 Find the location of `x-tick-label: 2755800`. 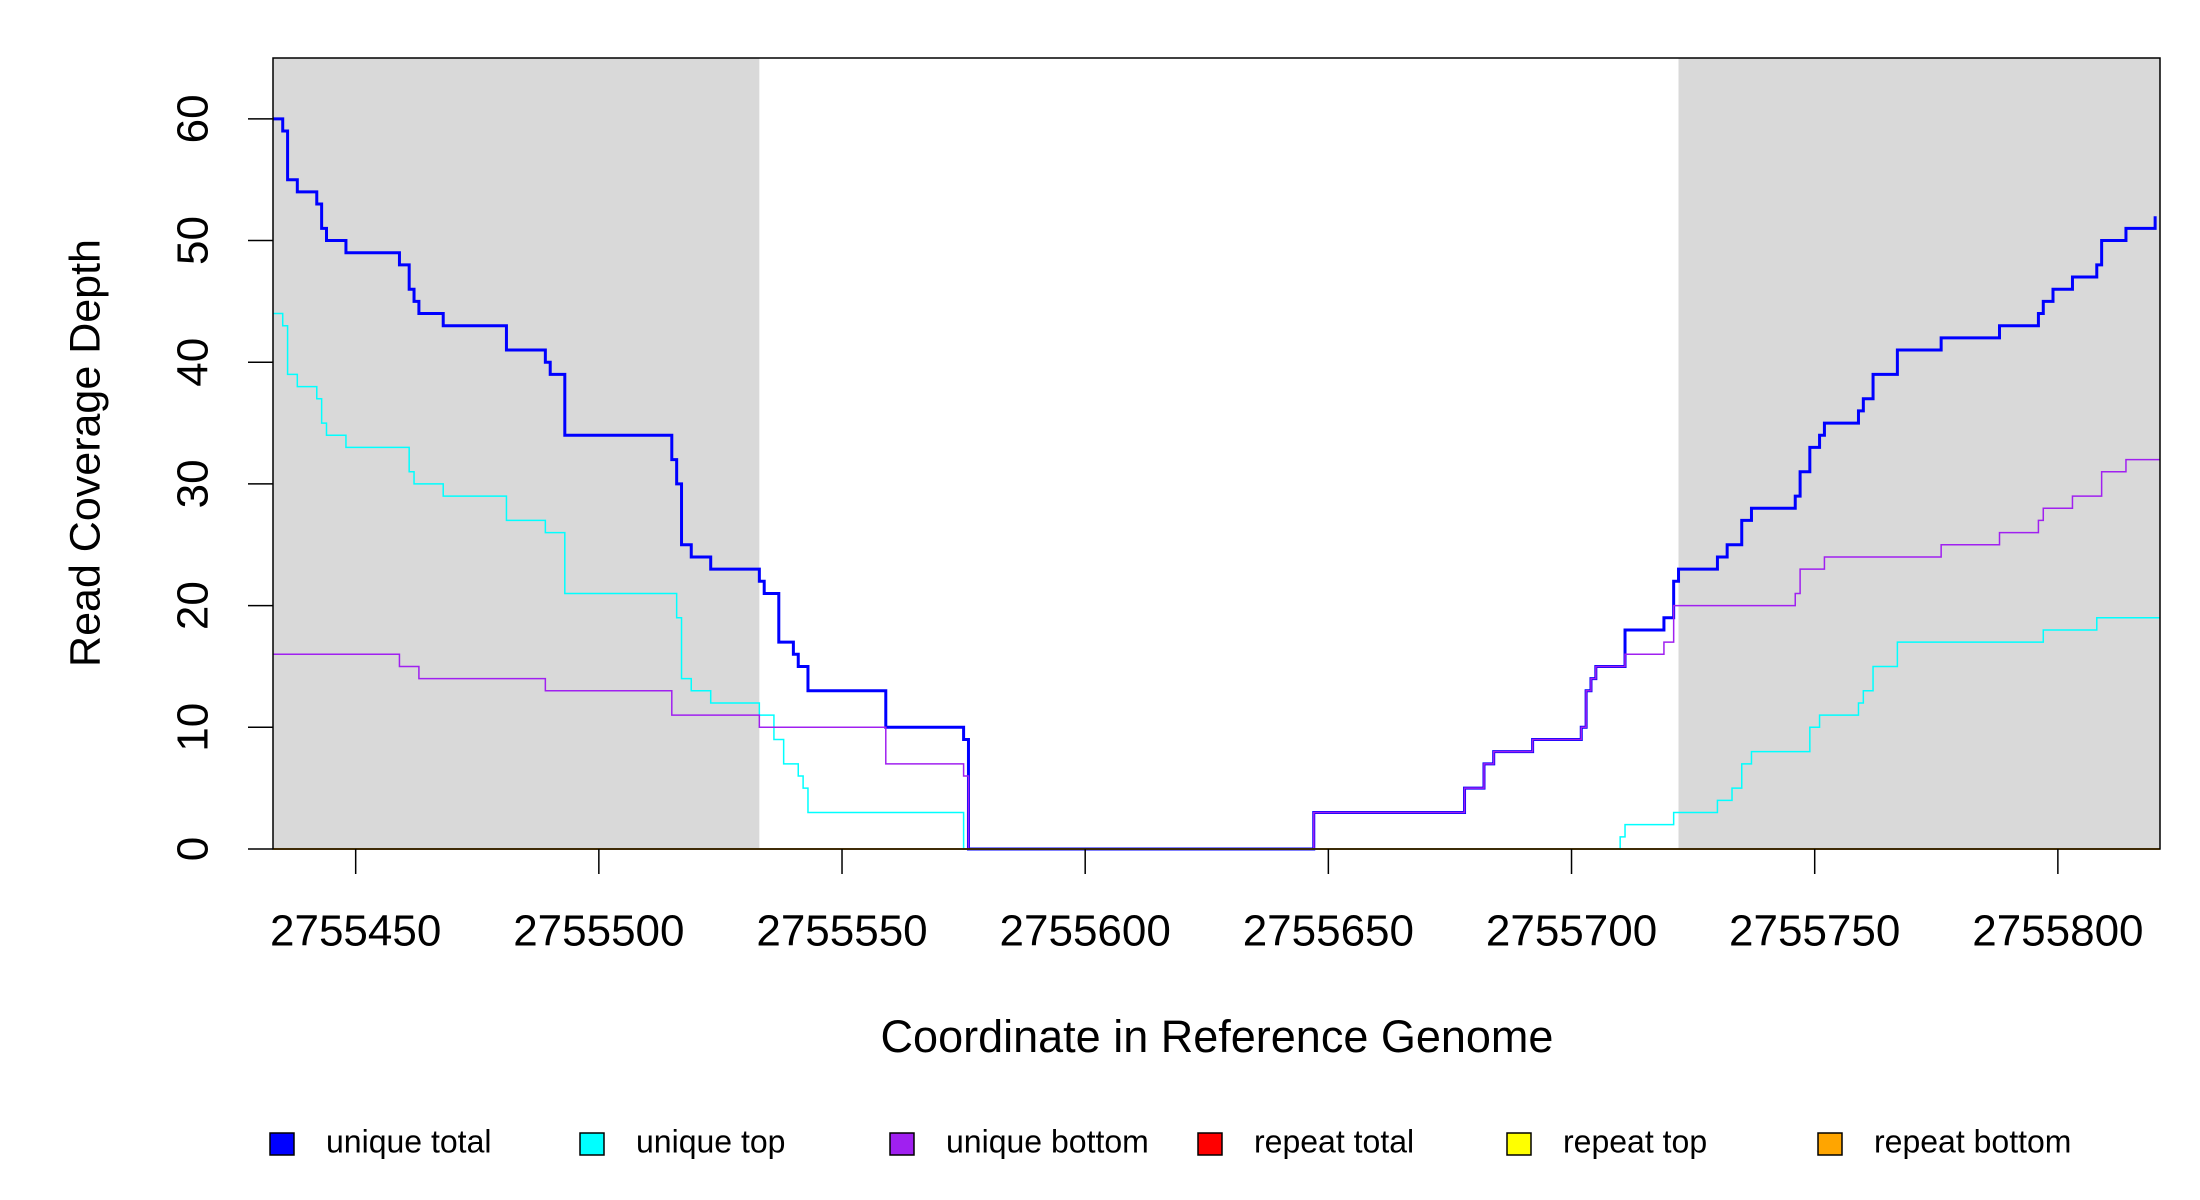

x-tick-label: 2755800 is located at coordinates (2057, 931).